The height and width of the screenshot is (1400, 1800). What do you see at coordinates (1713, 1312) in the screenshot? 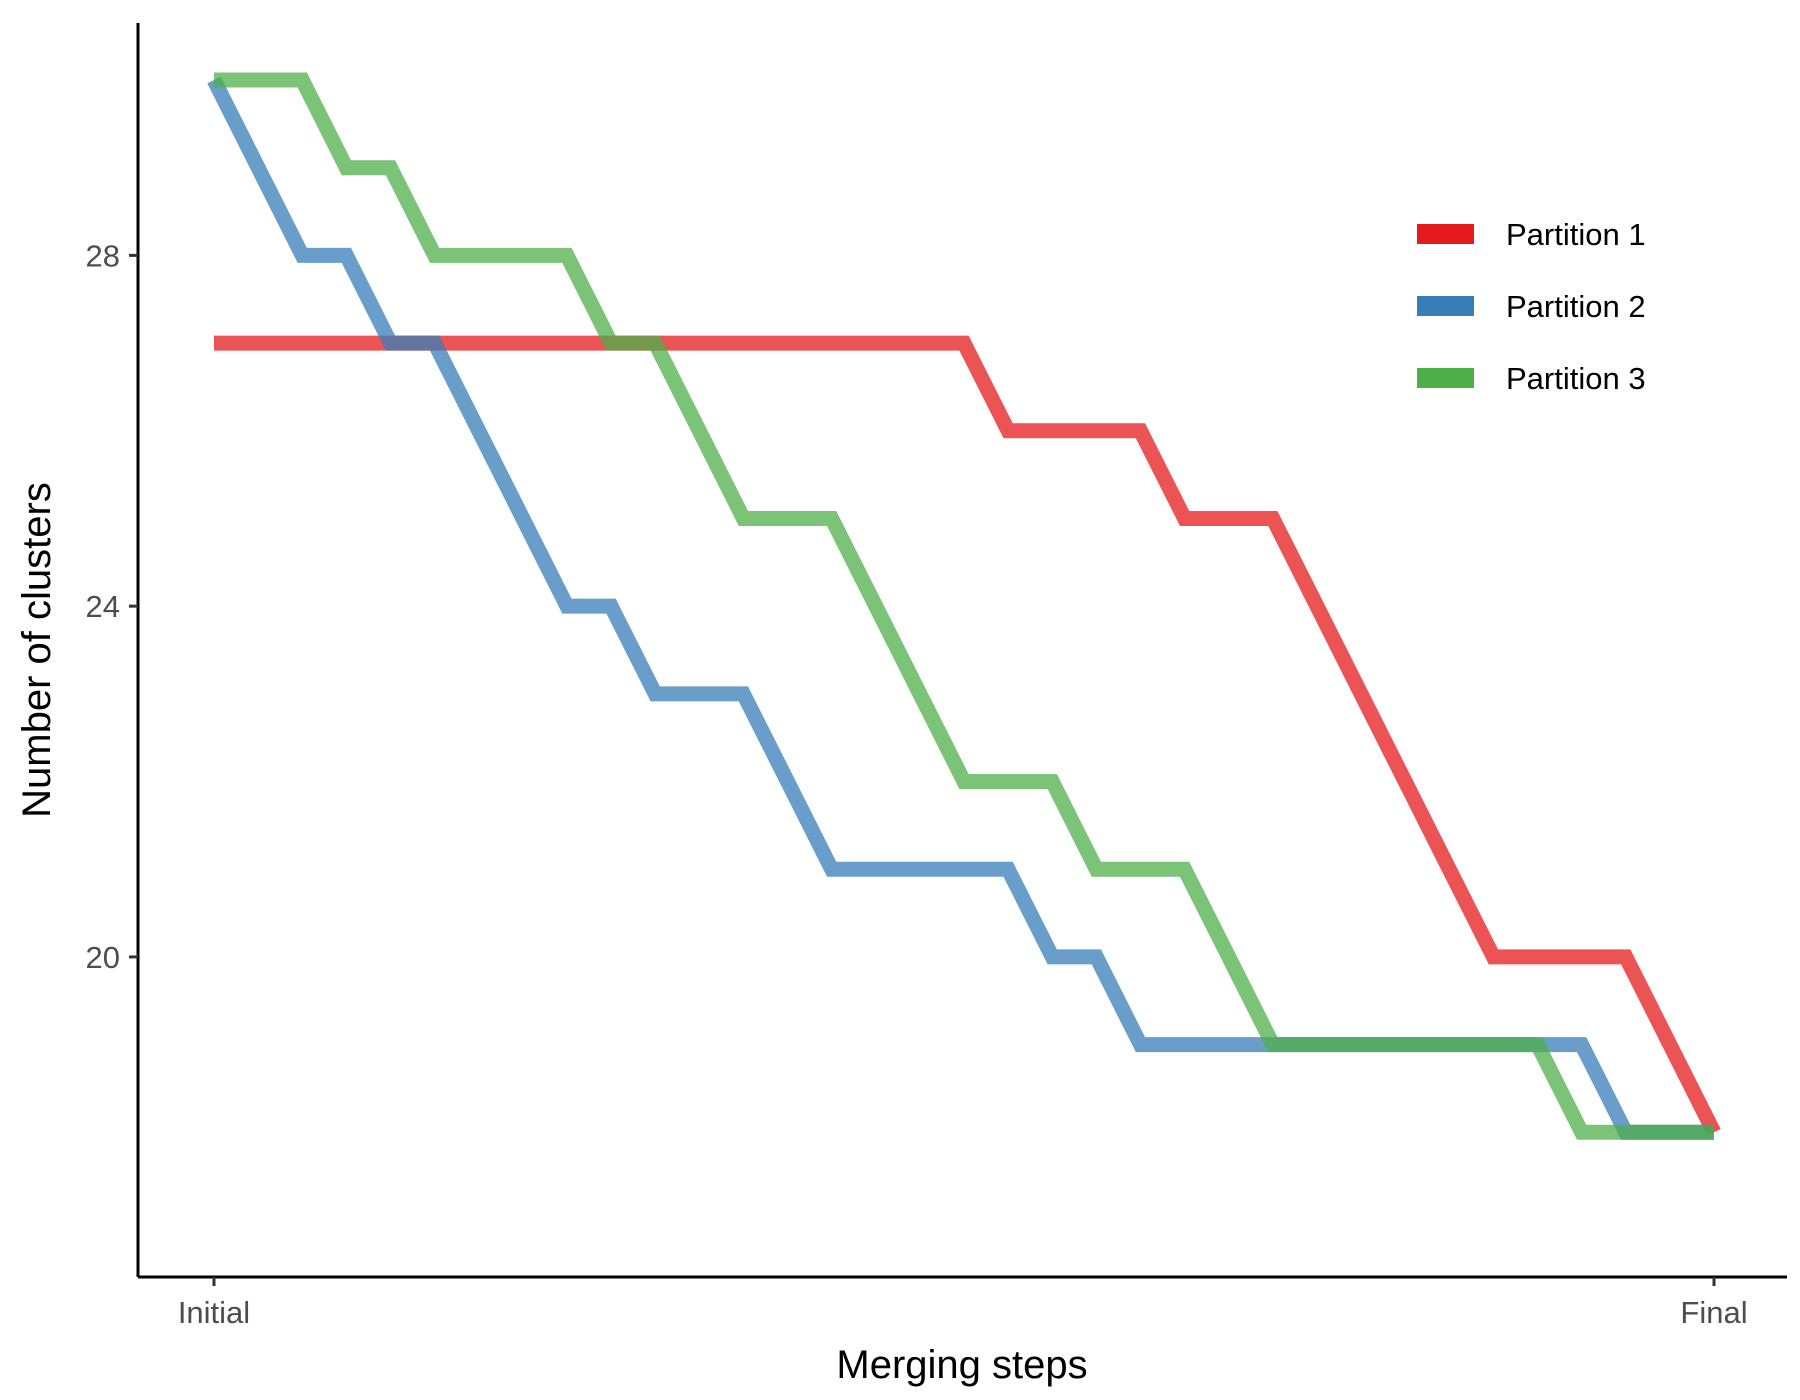
I see `x-tick-label-final: Final` at bounding box center [1713, 1312].